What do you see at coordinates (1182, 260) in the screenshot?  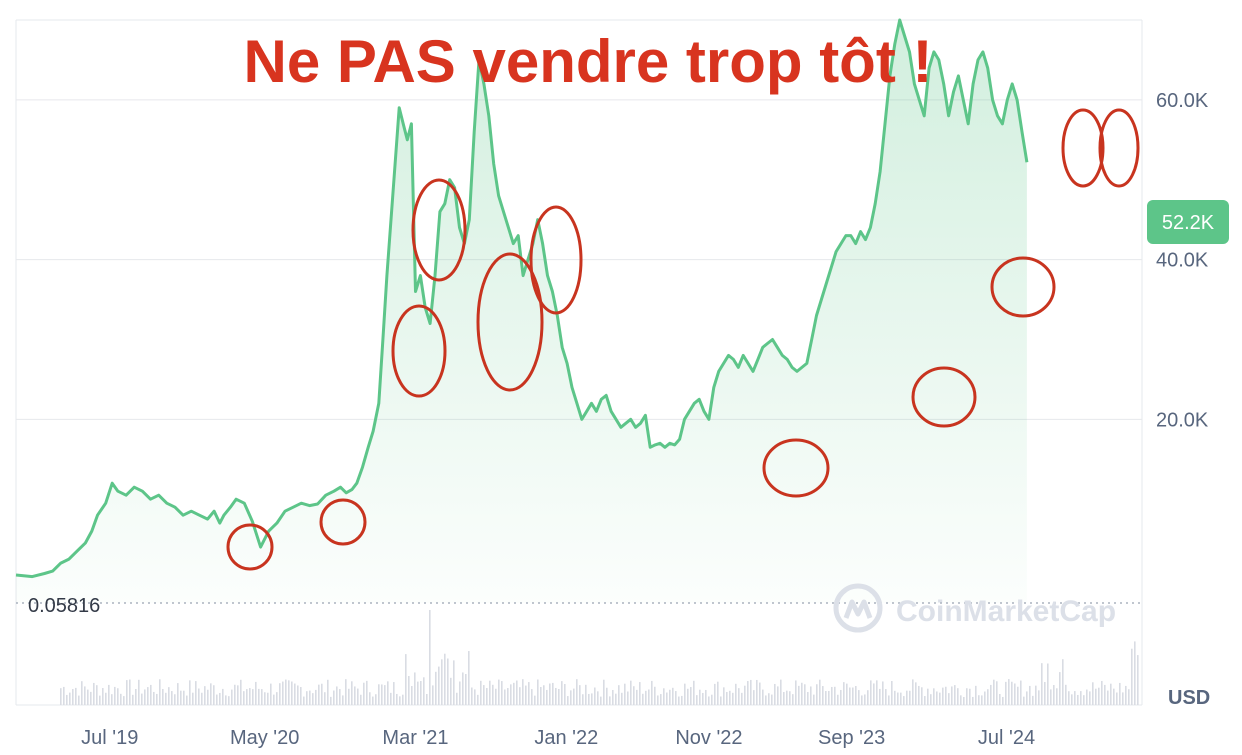 I see `y-axis: 20.0K 40.0K 60.0K` at bounding box center [1182, 260].